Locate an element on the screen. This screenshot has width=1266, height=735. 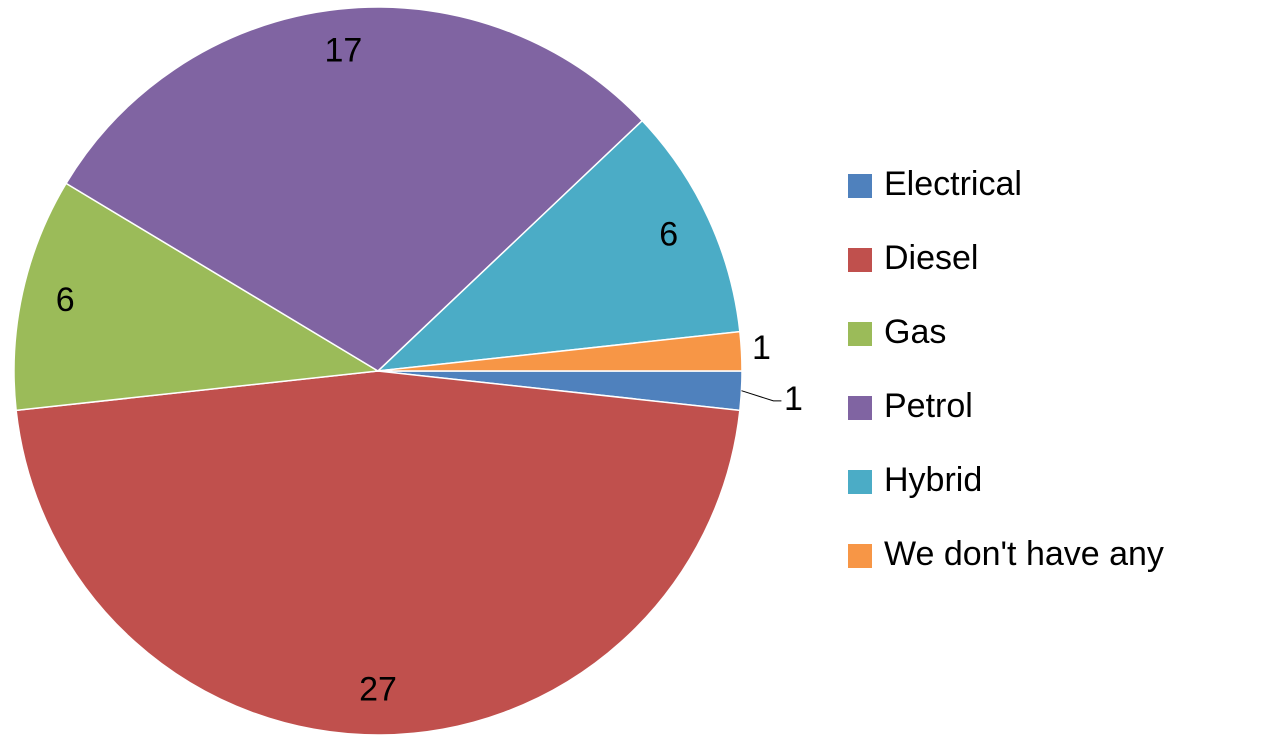
data-label: 27 is located at coordinates (378, 689).